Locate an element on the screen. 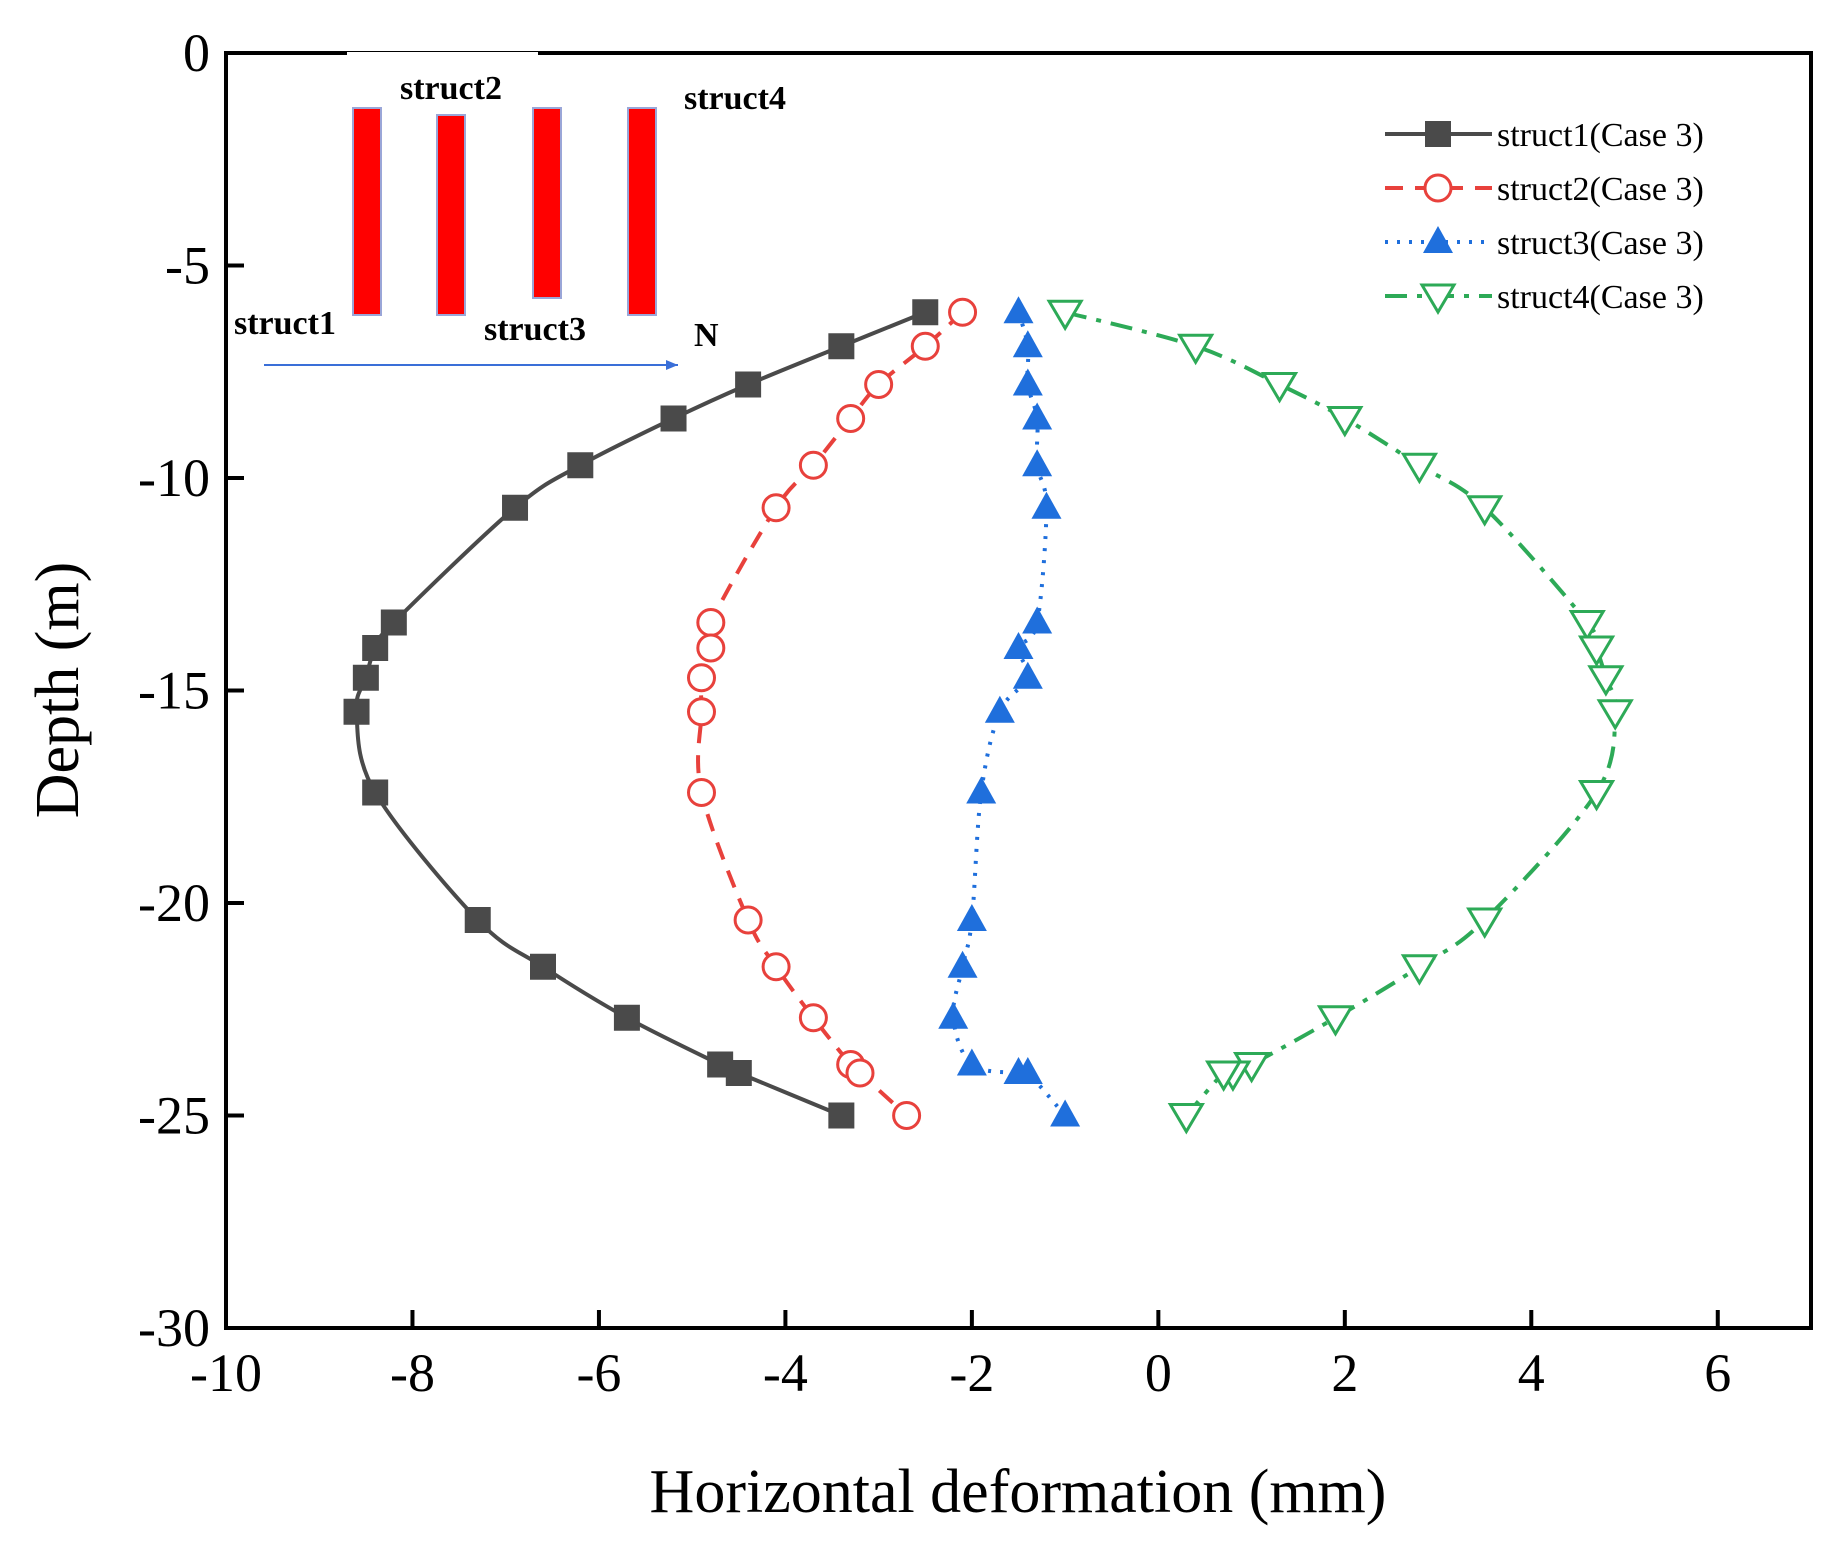 Image resolution: width=1839 pixels, height=1544 pixels. legend-entry: struct3(Case 3) is located at coordinates (1544, 243).